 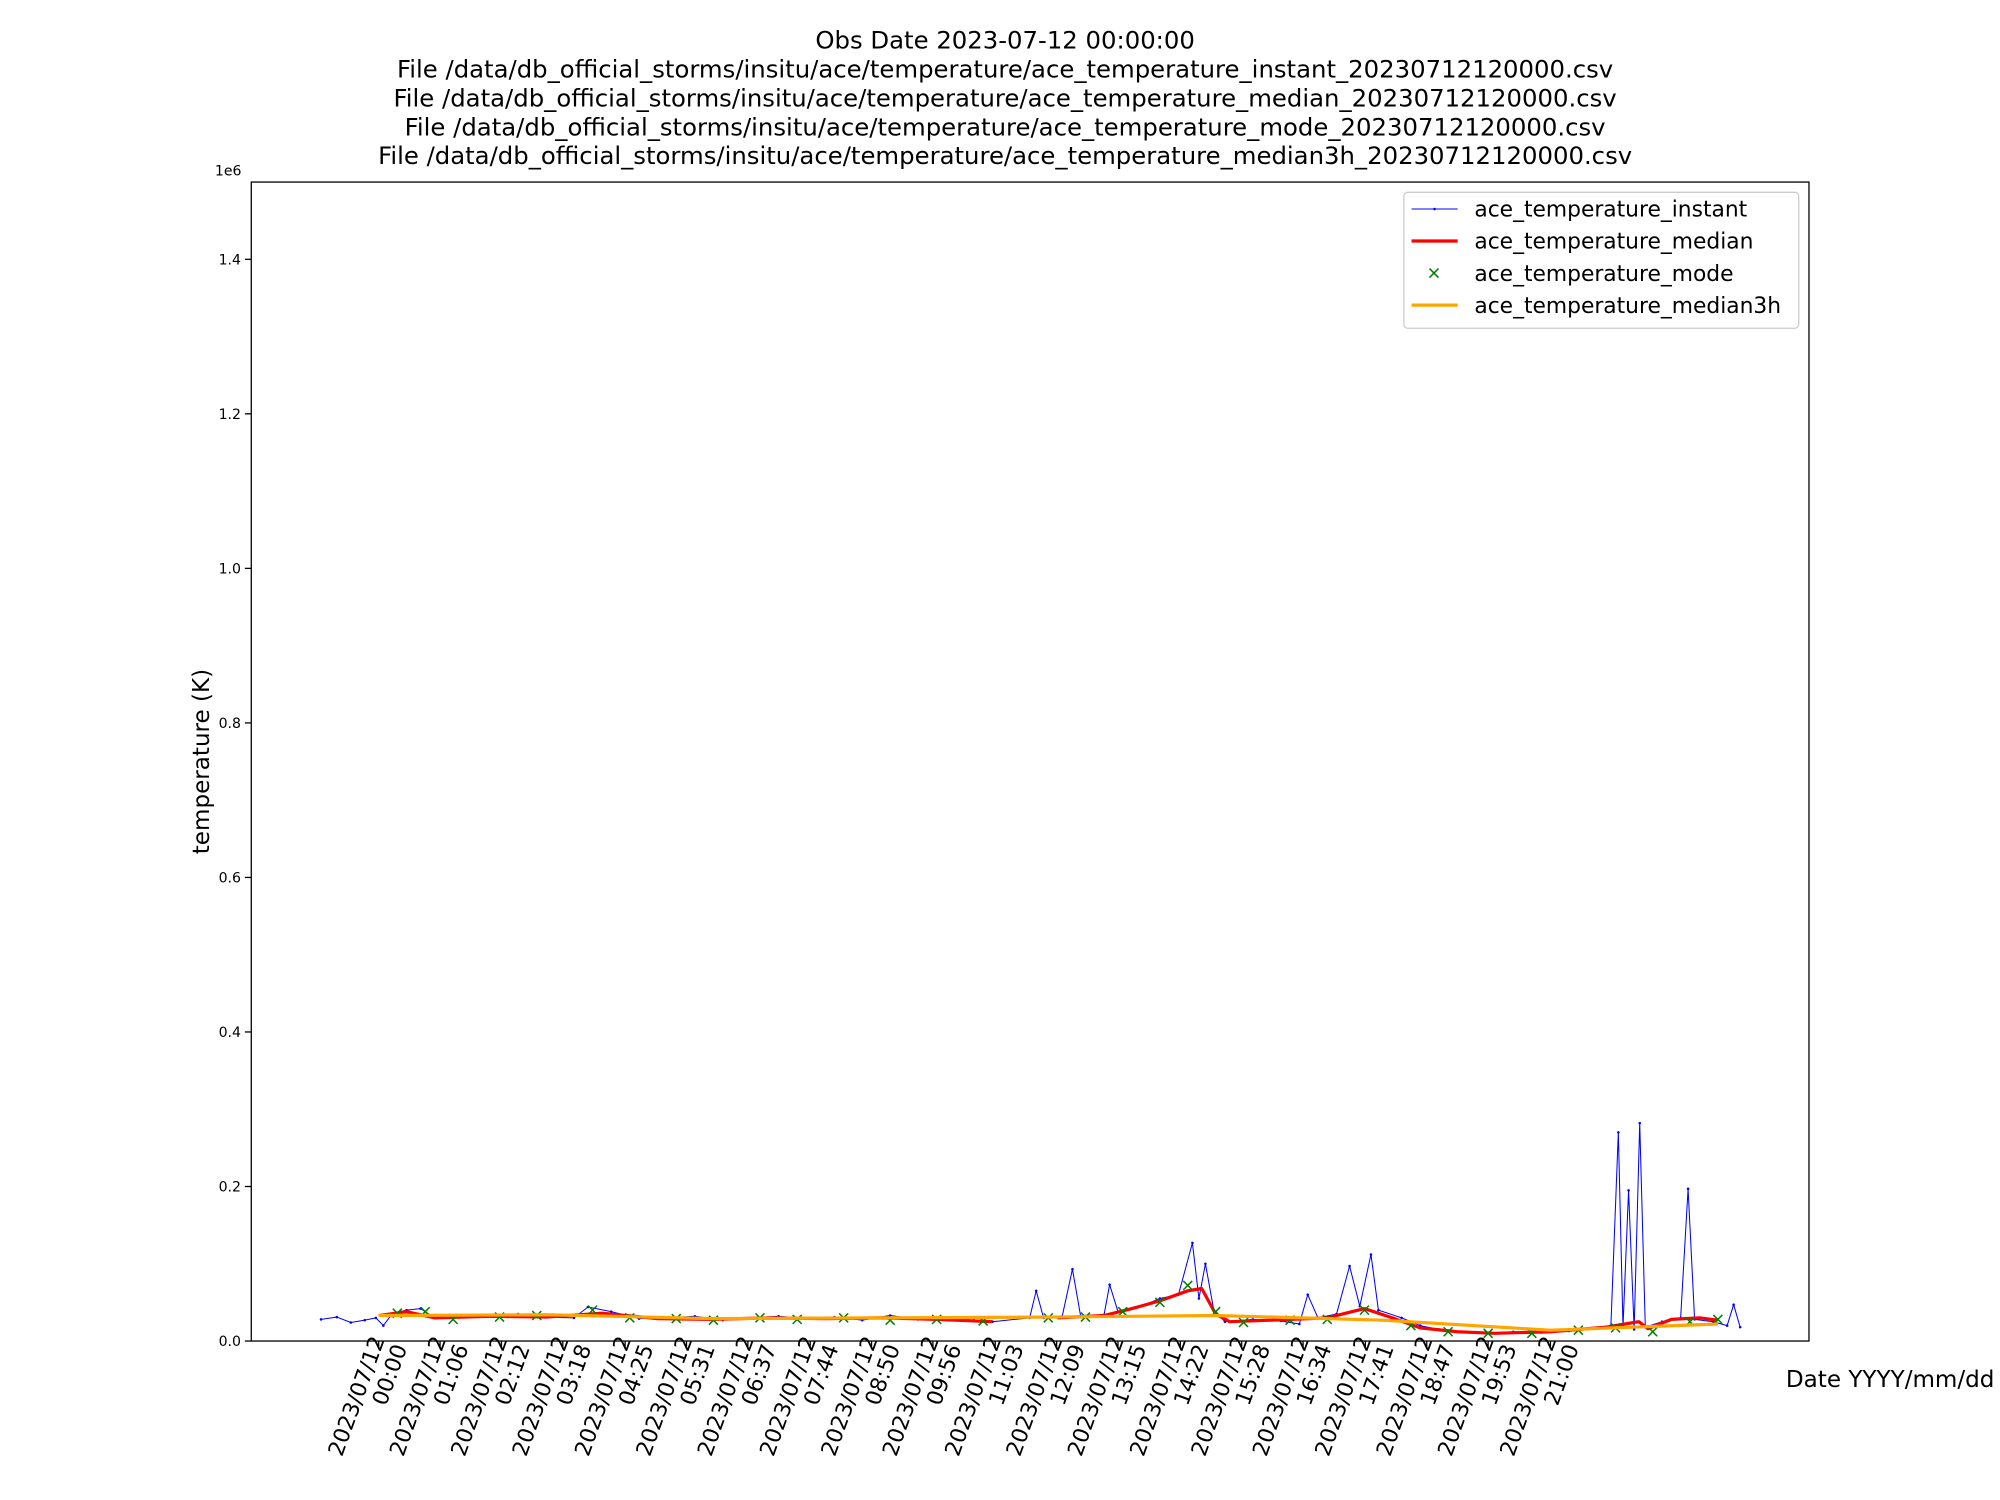 I want to click on y-offset-label: 1e6, so click(x=228, y=172).